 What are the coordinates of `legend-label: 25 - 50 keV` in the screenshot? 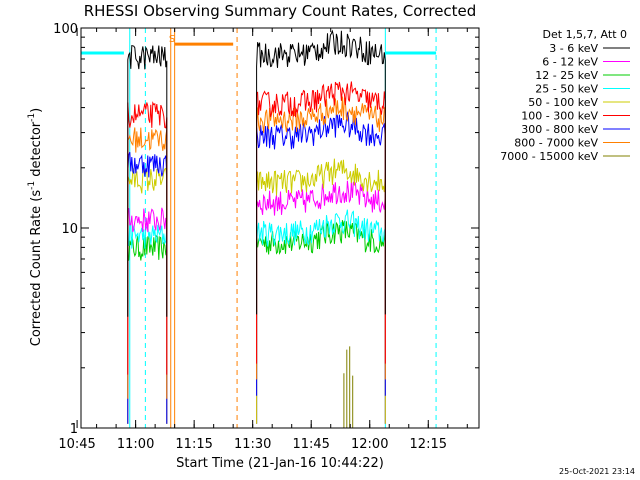 It's located at (566, 89).